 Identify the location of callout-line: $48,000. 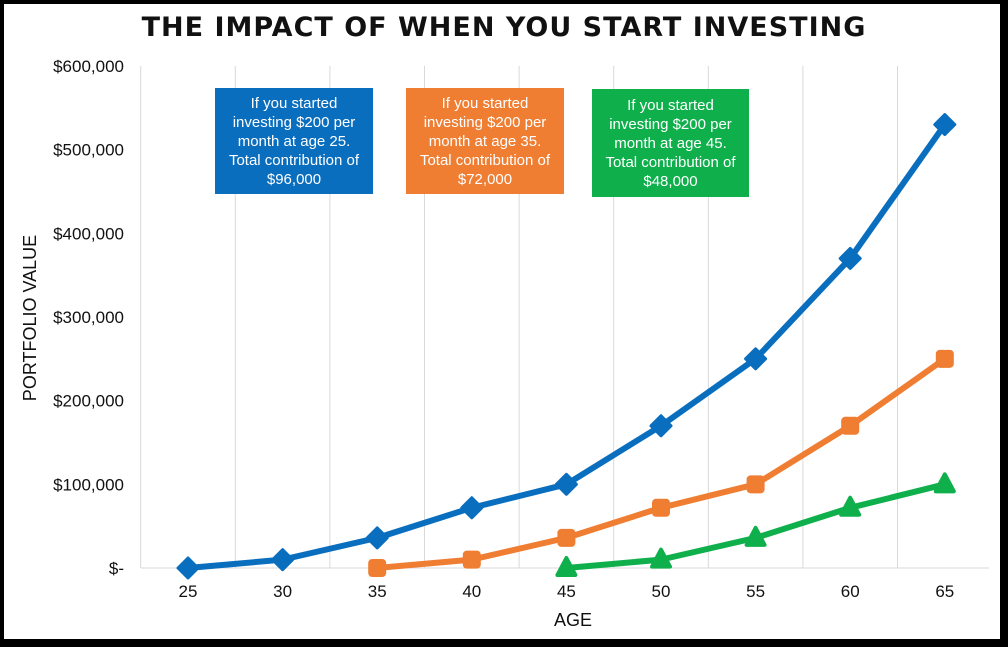
(670, 181).